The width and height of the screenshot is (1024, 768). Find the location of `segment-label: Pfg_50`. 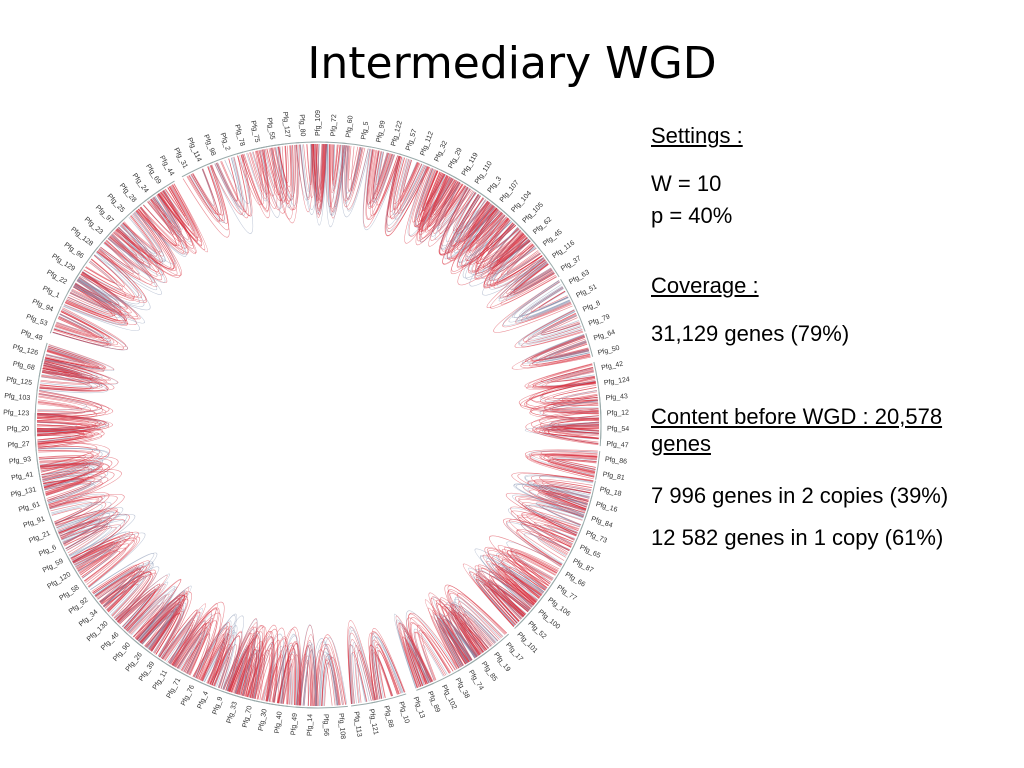

segment-label: Pfg_50 is located at coordinates (608, 351).